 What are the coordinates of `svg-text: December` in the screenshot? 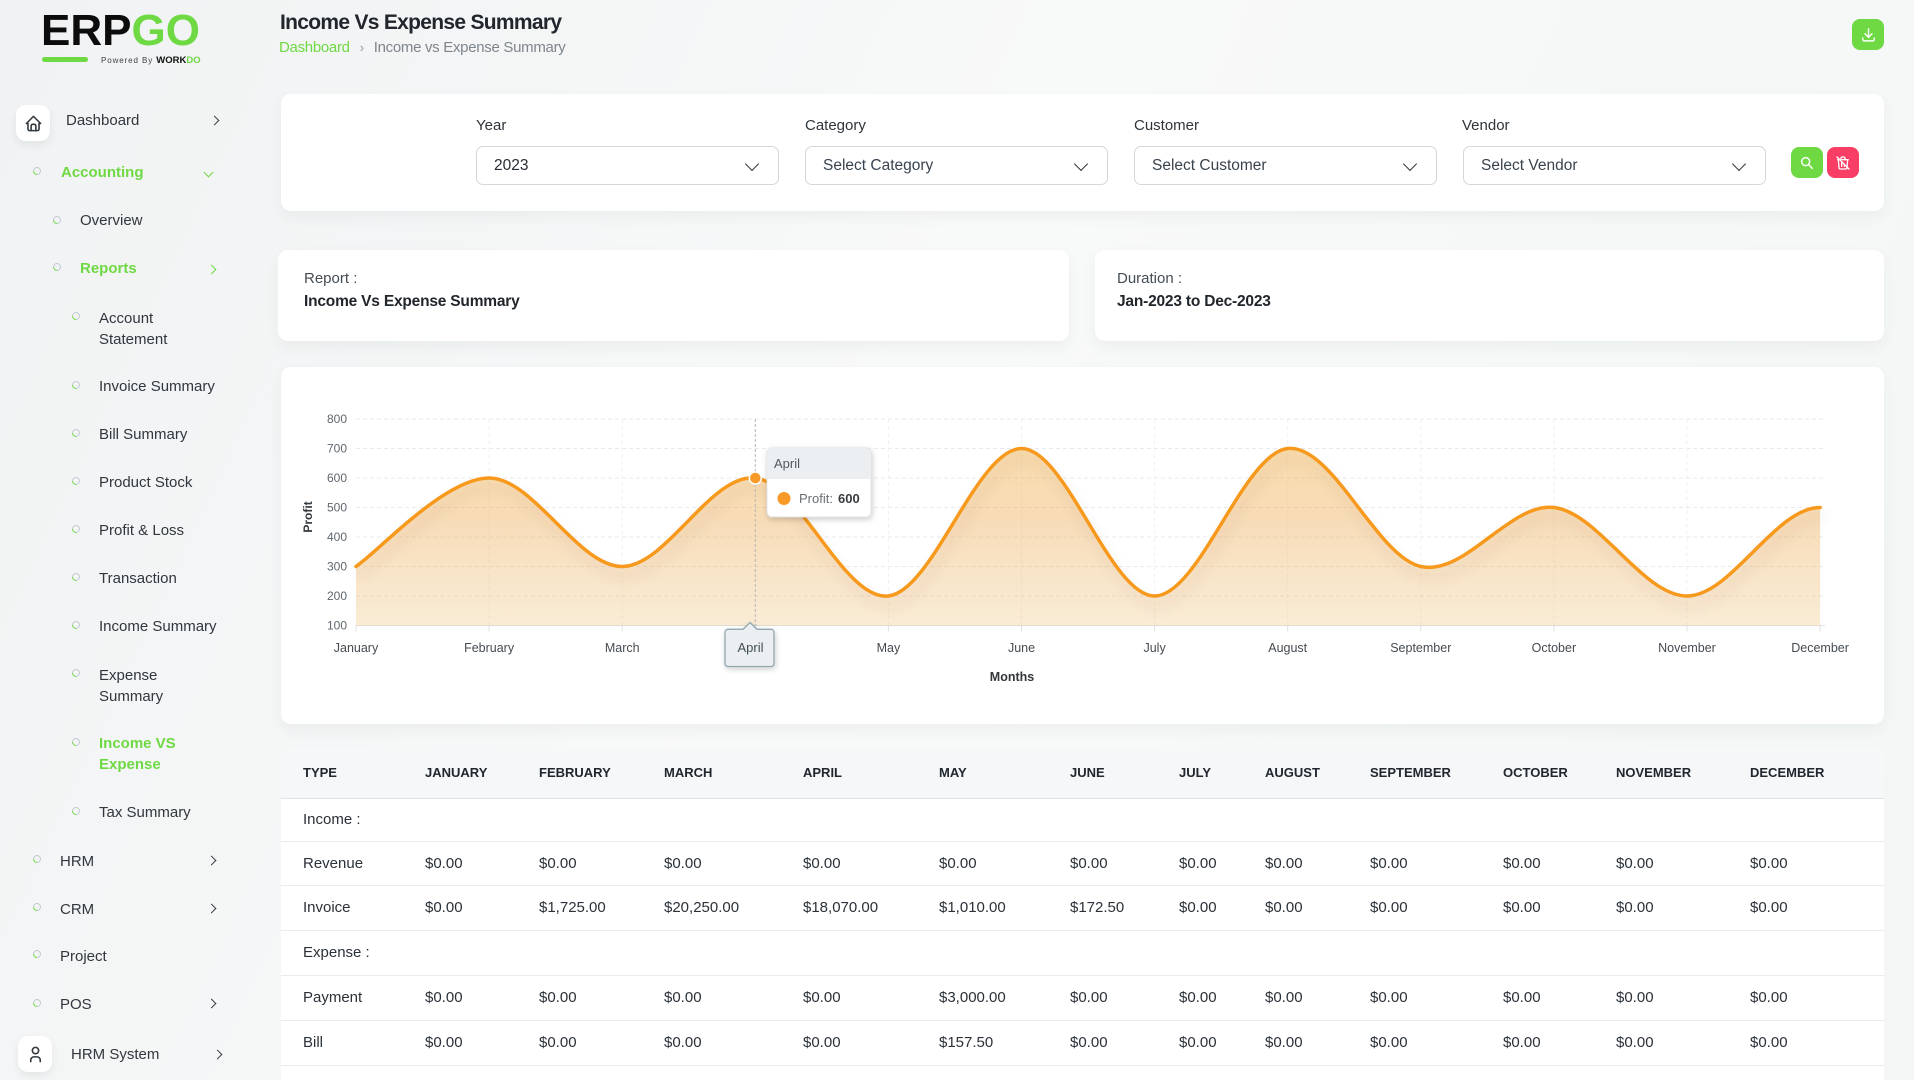 It's located at (1820, 648).